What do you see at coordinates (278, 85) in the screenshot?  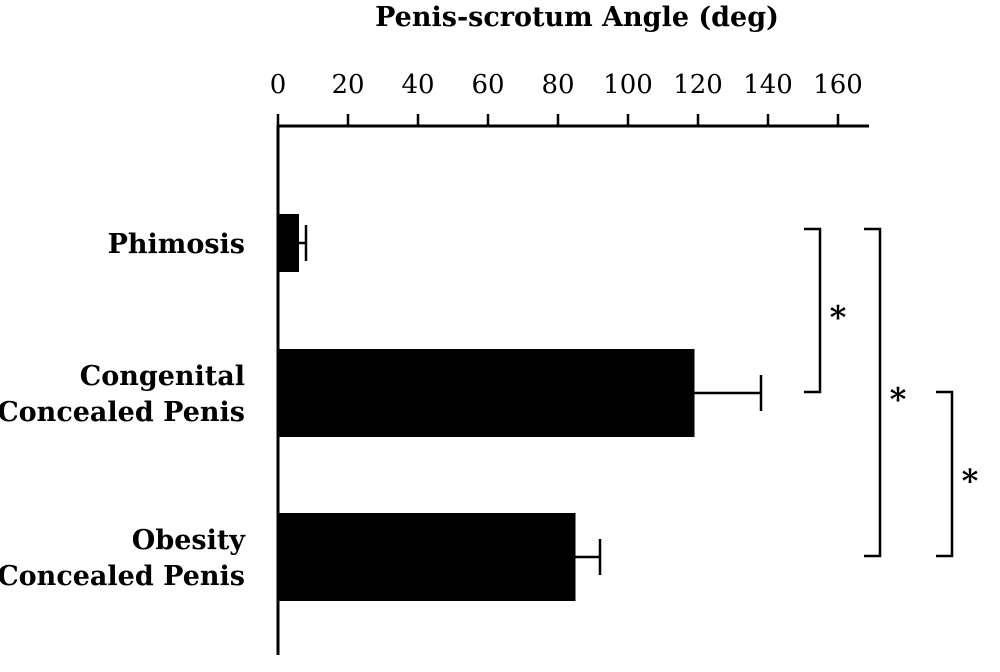 I see `x-tick-label: 0` at bounding box center [278, 85].